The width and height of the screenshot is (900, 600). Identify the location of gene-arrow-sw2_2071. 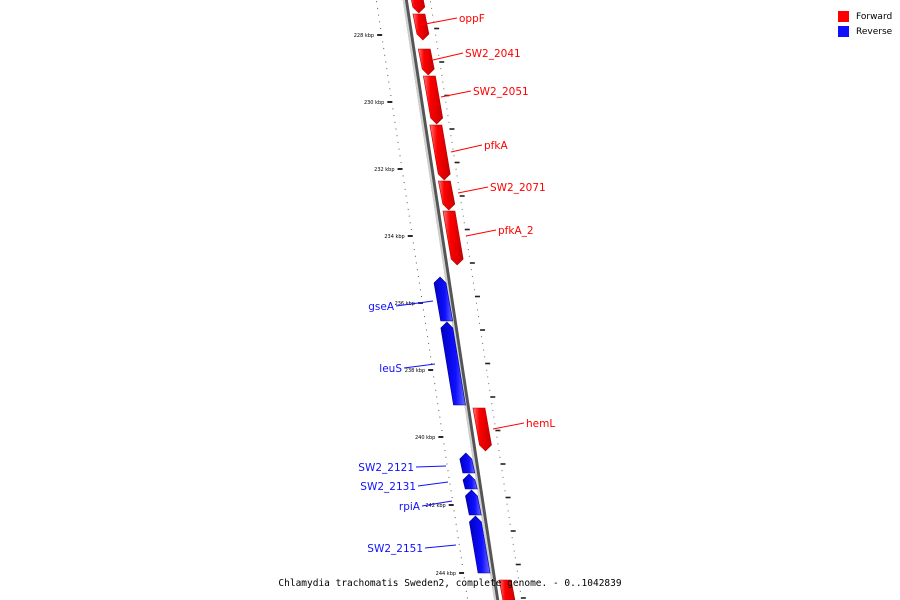
(447, 195).